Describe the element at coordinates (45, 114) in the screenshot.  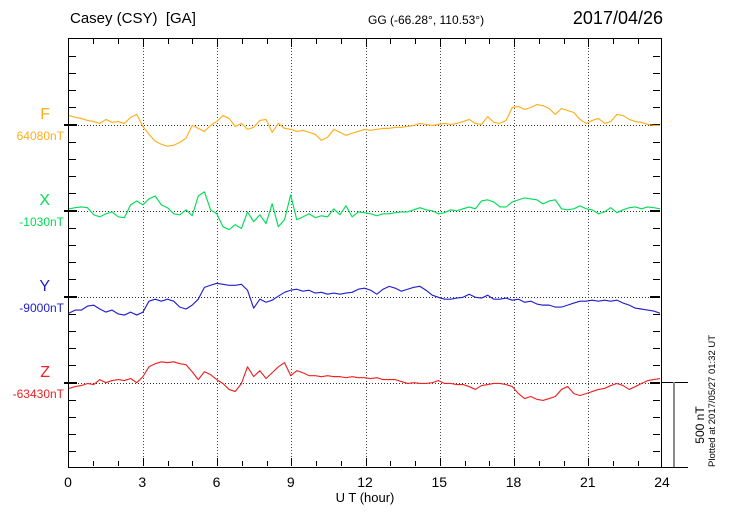
I see `series-label-f: F` at that location.